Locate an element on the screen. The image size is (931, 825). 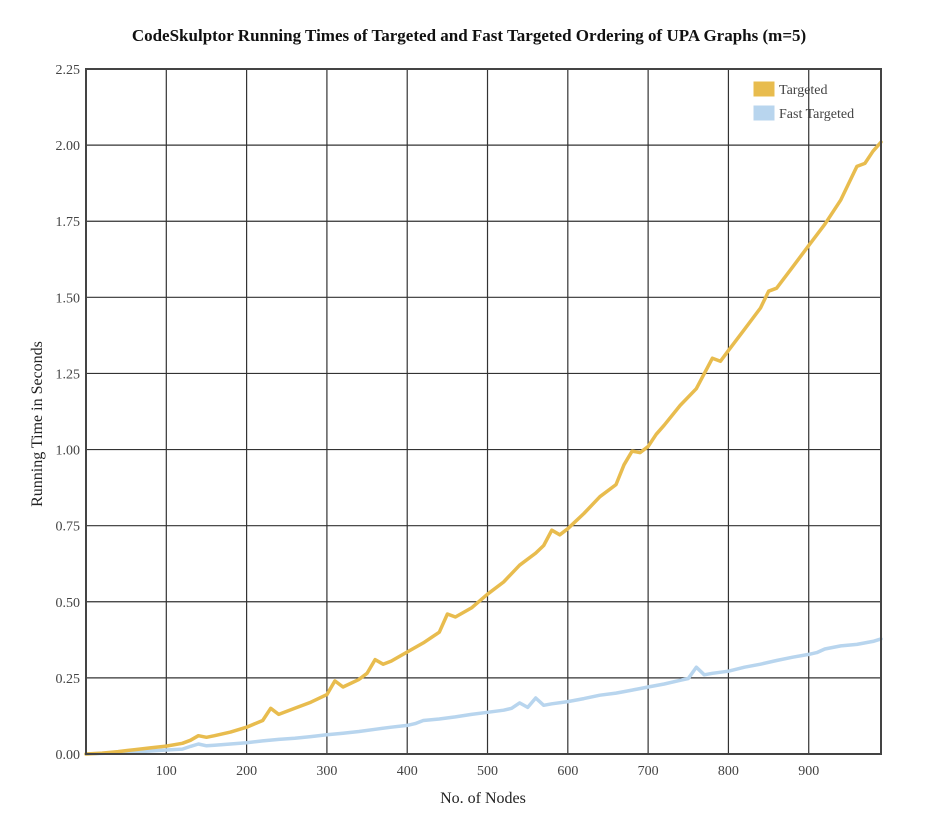
y-tick-label: 1.75 is located at coordinates (68, 222).